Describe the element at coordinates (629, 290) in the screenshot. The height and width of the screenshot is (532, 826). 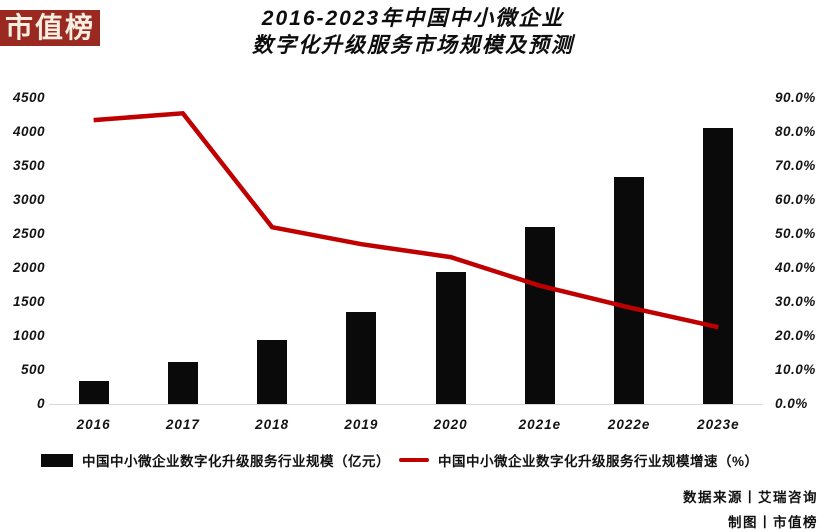
I see `bar-2022e` at that location.